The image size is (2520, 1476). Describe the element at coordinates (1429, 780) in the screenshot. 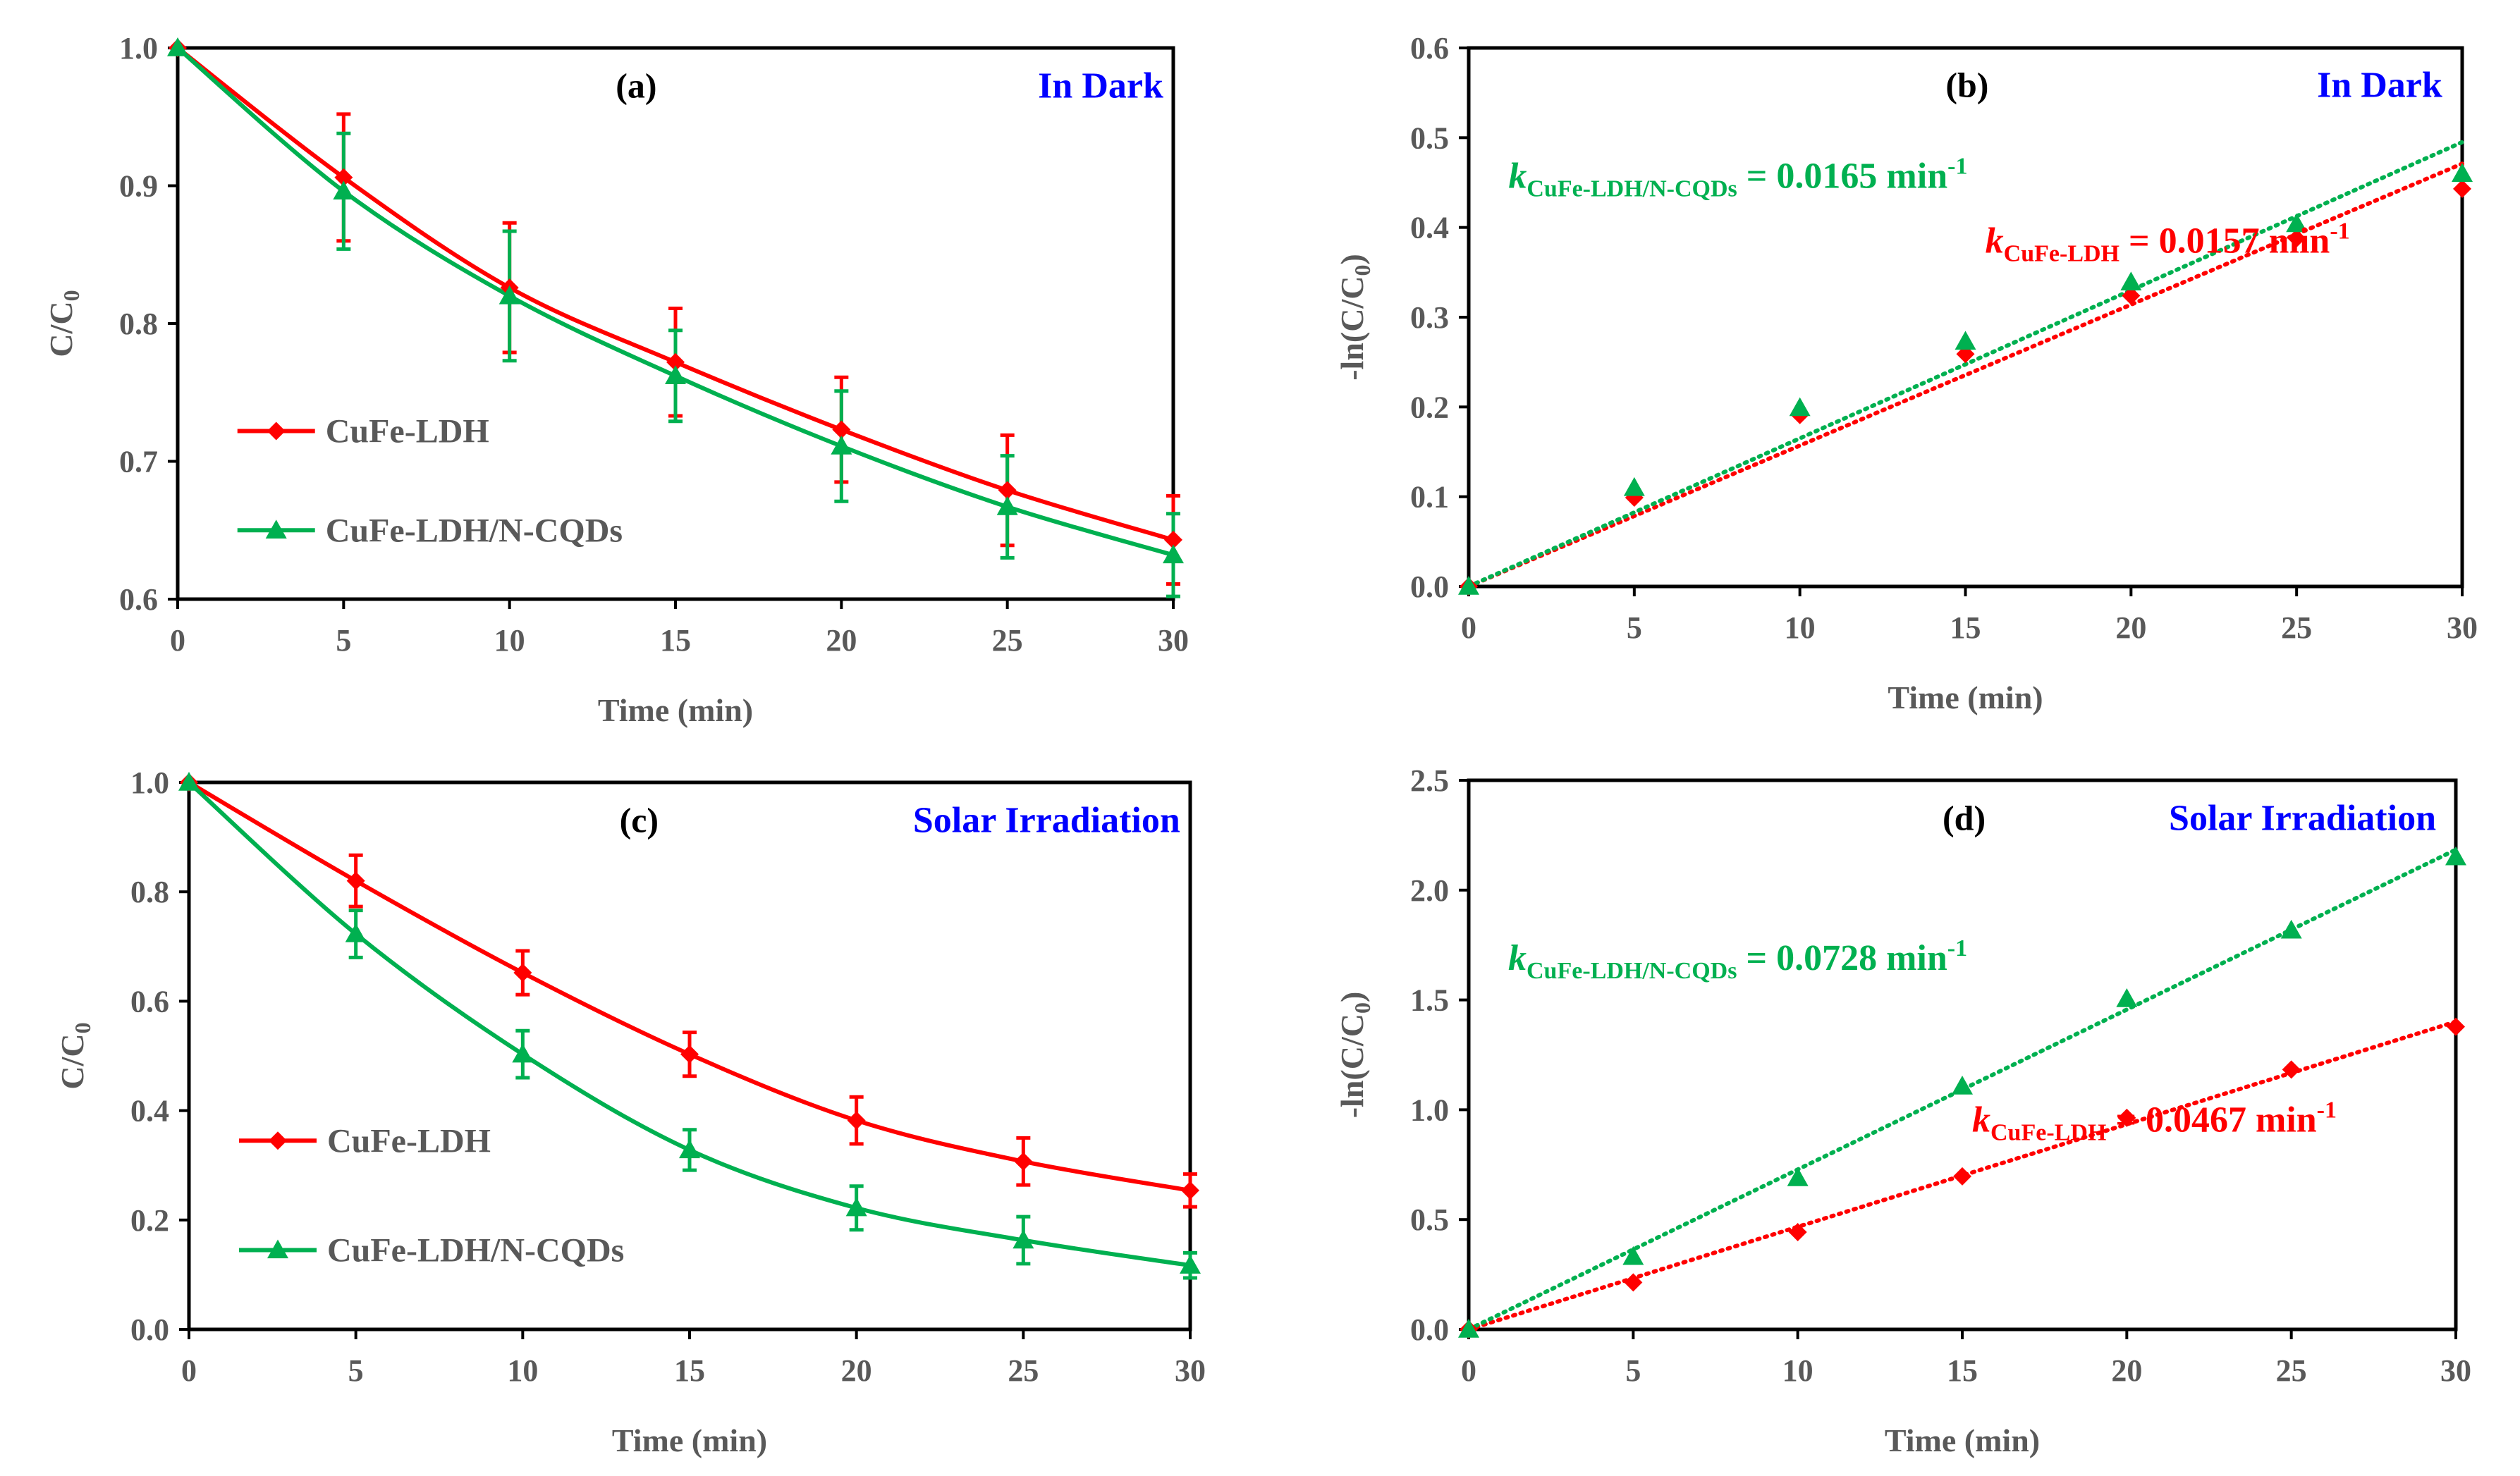

I see `y-tick-label: 2.5` at that location.